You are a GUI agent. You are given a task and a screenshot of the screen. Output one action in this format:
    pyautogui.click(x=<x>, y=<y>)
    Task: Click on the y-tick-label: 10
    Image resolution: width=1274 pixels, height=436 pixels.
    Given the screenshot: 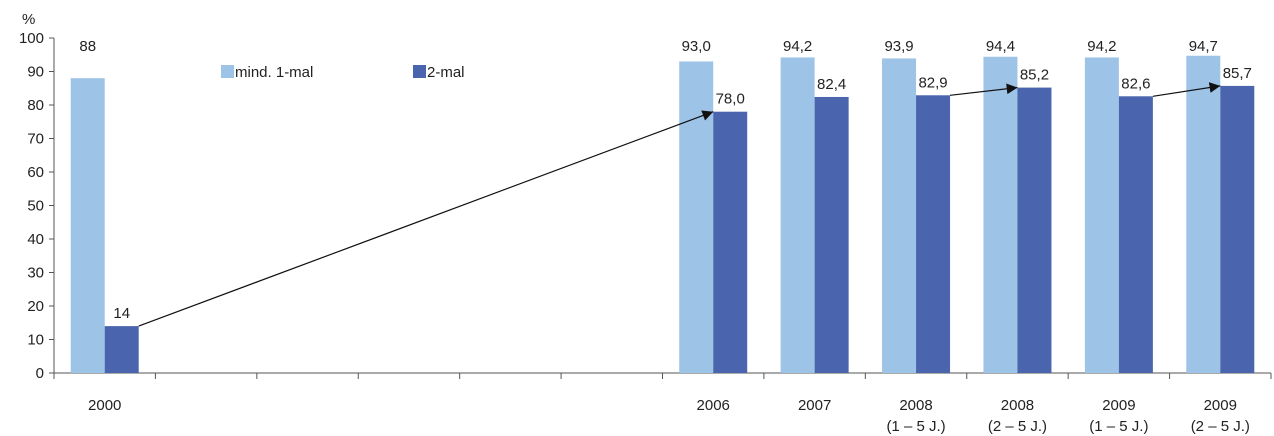 What is the action you would take?
    pyautogui.click(x=35, y=340)
    